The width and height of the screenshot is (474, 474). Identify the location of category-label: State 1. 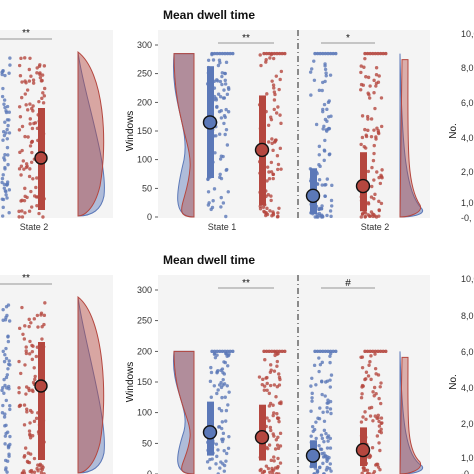
(222, 227).